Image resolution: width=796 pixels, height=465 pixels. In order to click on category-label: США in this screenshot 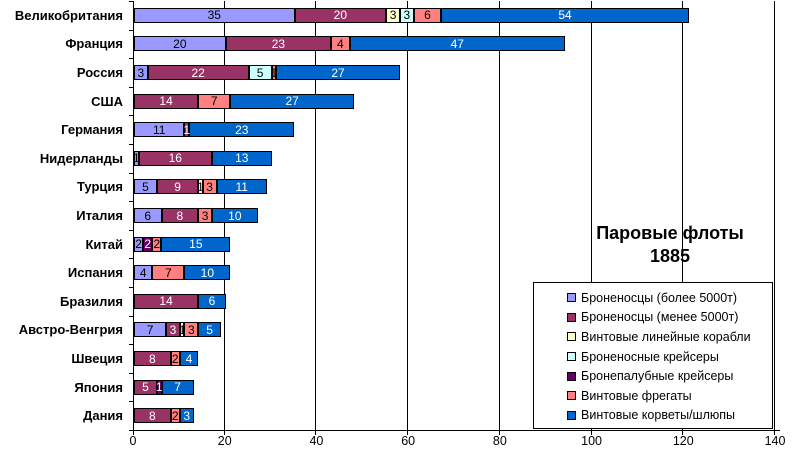, I will do `click(107, 101)`.